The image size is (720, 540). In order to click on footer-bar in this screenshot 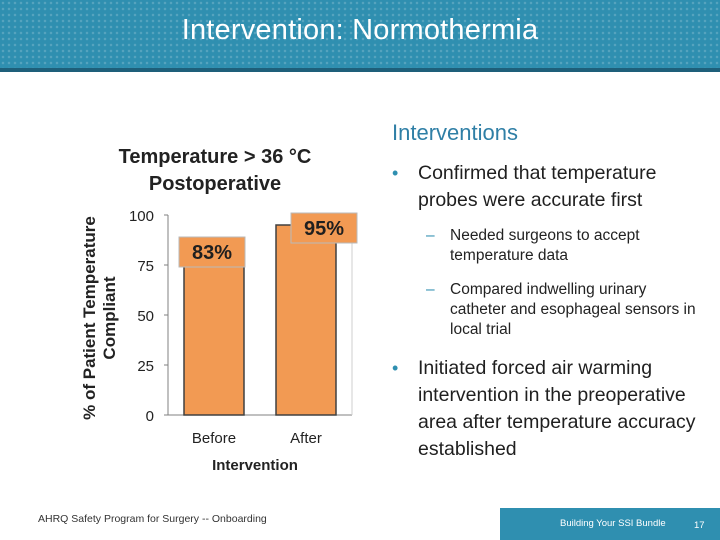, I will do `click(610, 524)`.